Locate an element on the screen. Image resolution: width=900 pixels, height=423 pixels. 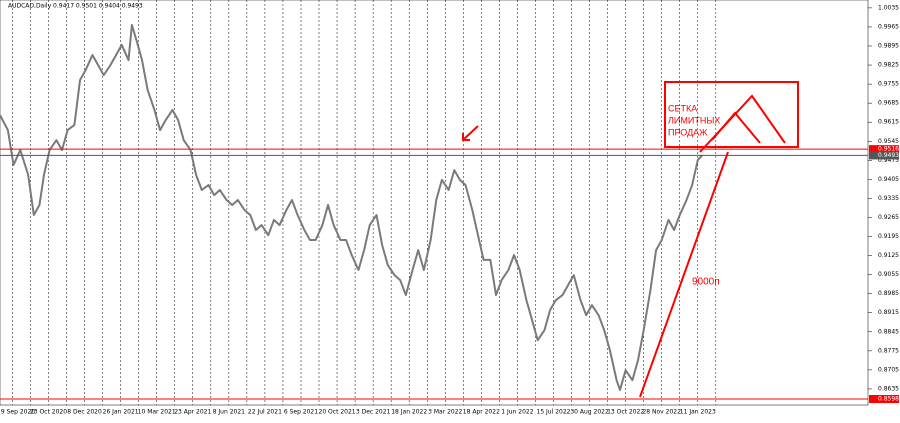
price-label: 0.9493 is located at coordinates (888, 155).